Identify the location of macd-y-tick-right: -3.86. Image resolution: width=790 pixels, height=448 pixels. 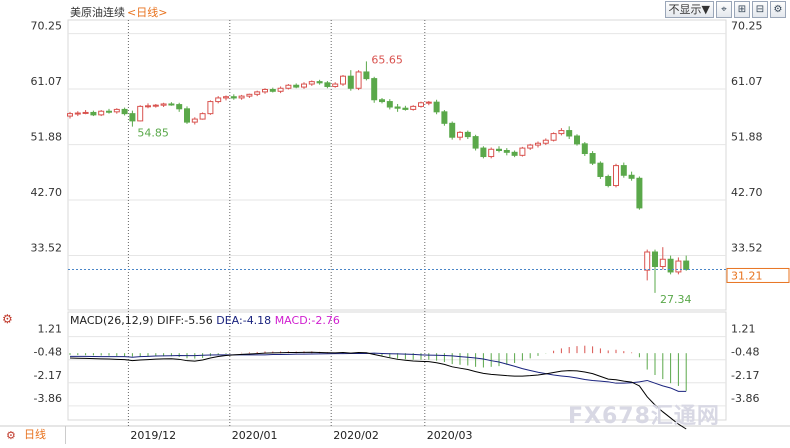
(745, 398).